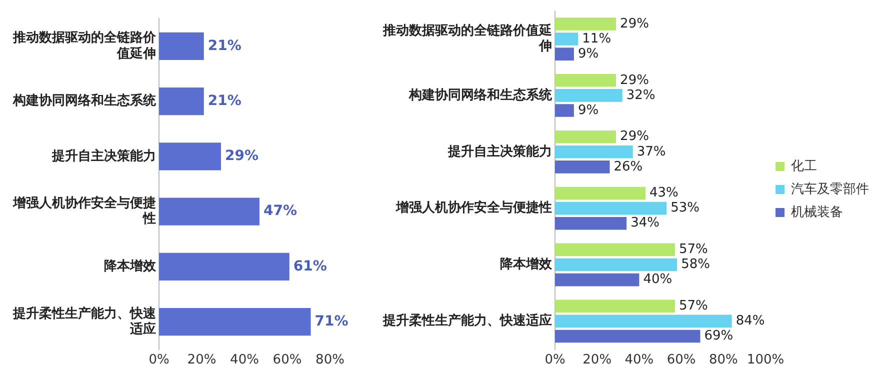  I want to click on data-label: 71%, so click(331, 321).